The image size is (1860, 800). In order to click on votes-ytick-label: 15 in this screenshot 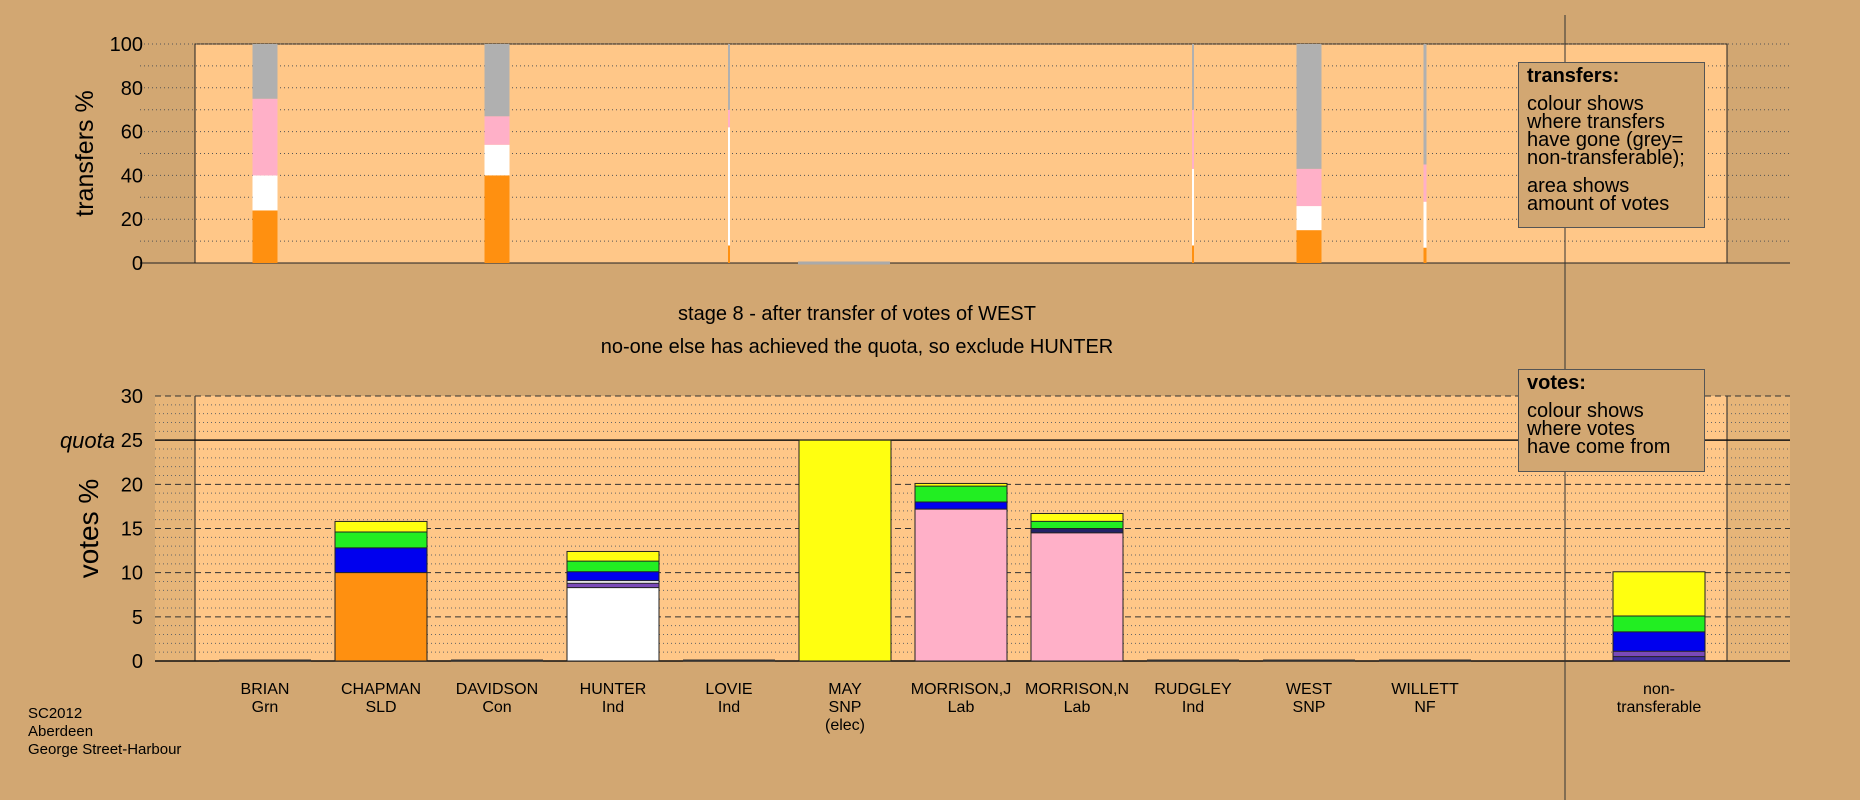, I will do `click(132, 530)`.